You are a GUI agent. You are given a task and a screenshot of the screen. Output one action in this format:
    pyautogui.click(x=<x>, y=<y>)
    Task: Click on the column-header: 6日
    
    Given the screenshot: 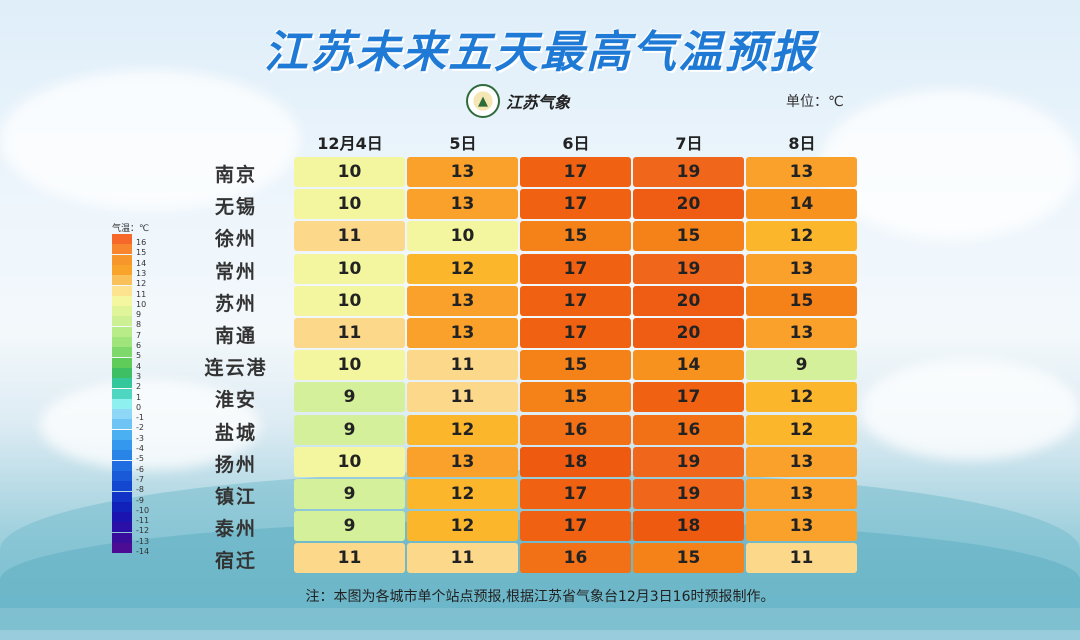 What is the action you would take?
    pyautogui.click(x=576, y=143)
    